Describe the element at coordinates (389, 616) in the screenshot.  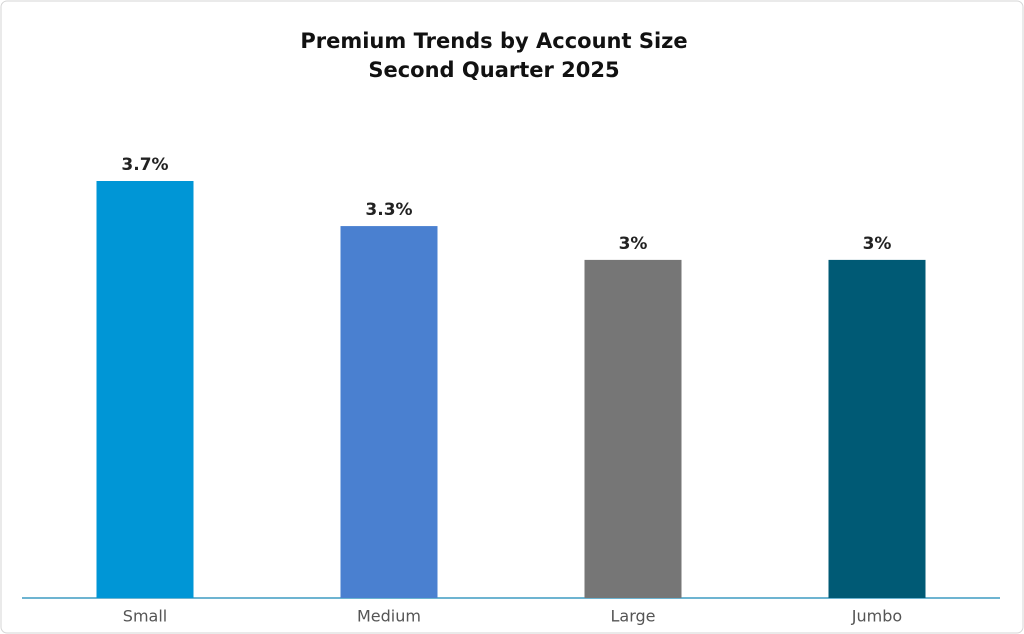
I see `x-tick-label: Medium` at that location.